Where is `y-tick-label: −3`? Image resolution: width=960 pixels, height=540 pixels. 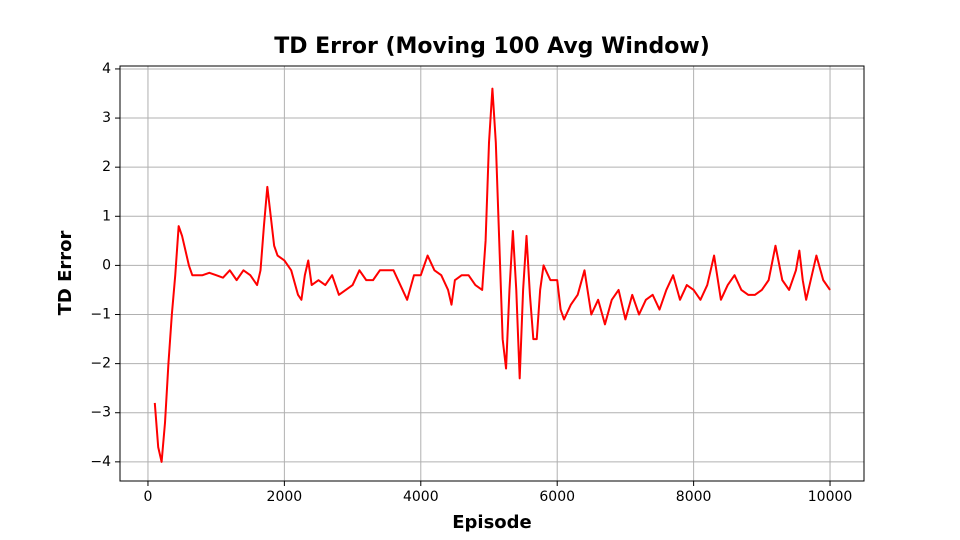
y-tick-label: −3 is located at coordinates (100, 413).